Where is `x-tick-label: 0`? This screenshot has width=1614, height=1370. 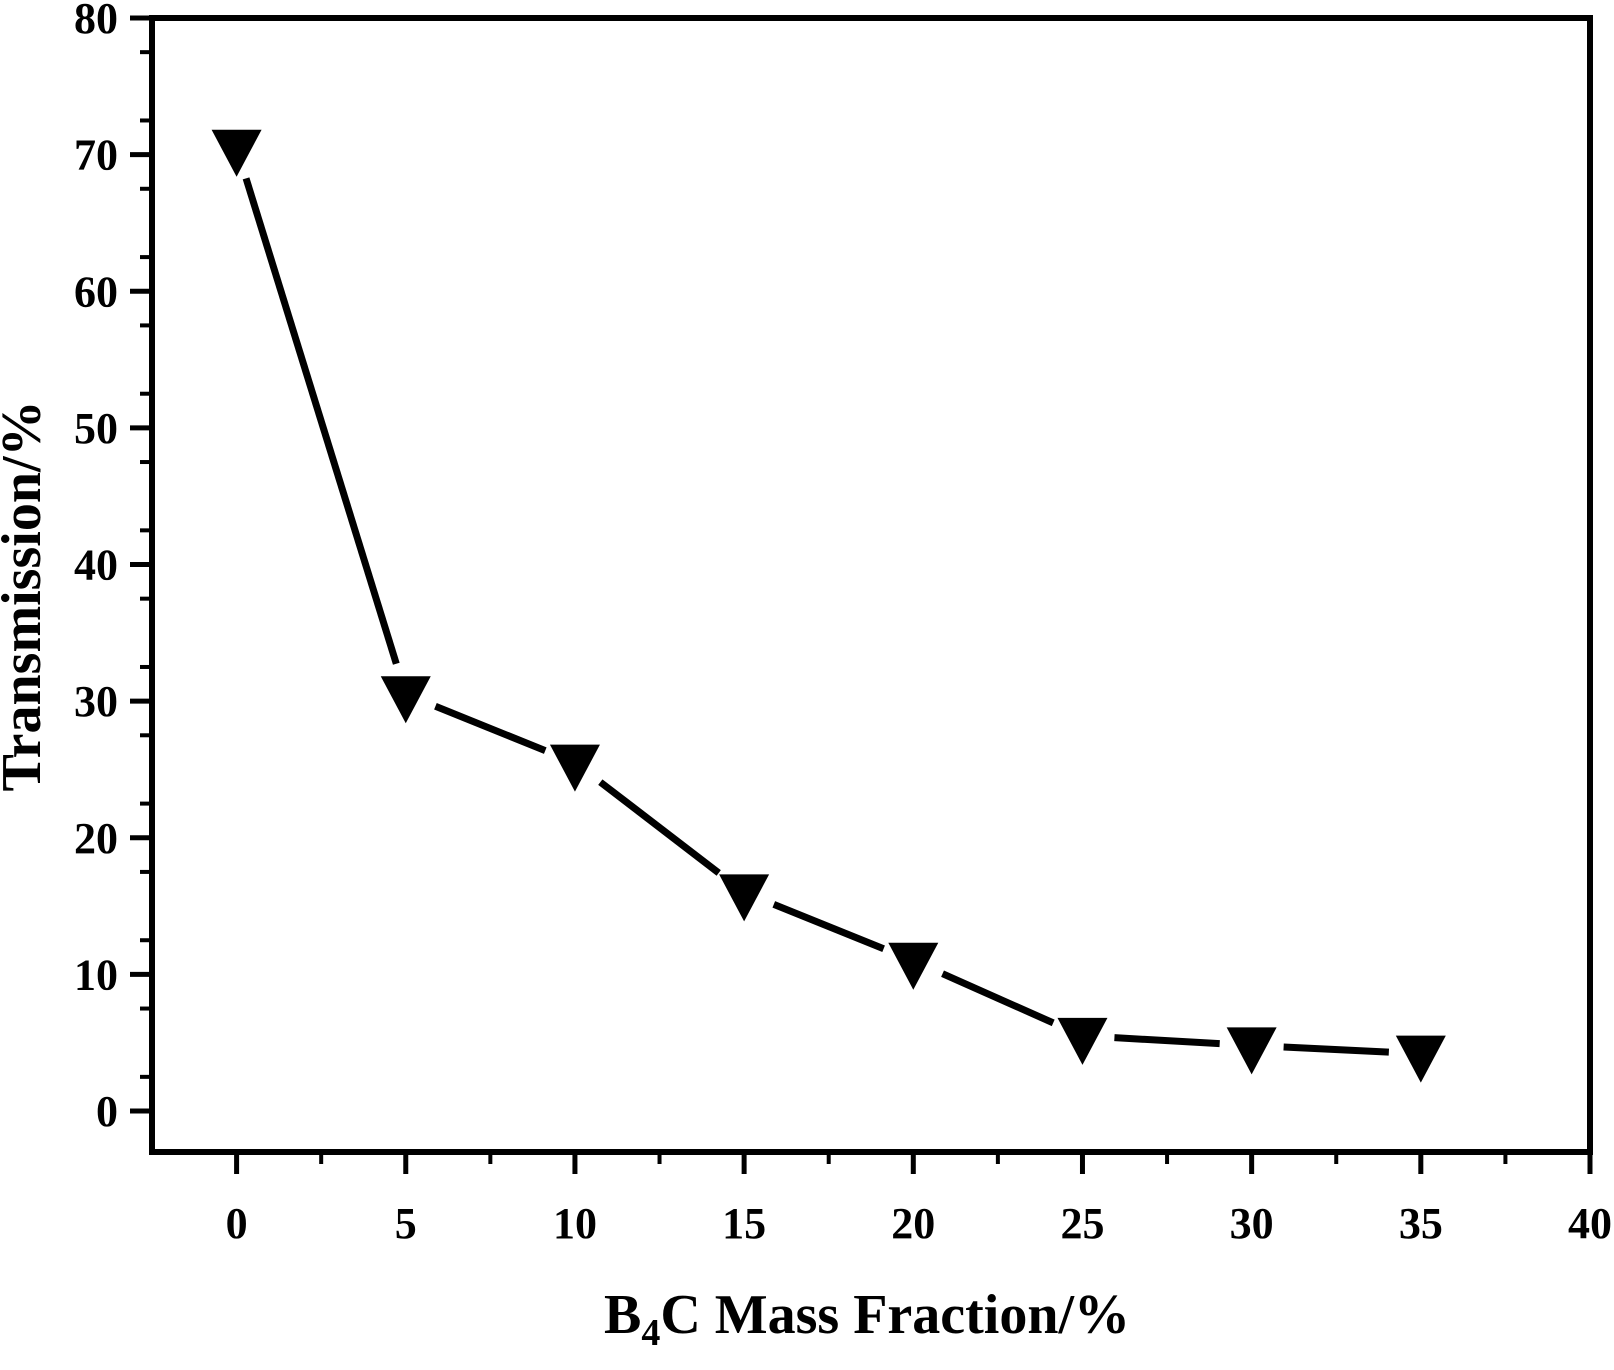 x-tick-label: 0 is located at coordinates (237, 1223).